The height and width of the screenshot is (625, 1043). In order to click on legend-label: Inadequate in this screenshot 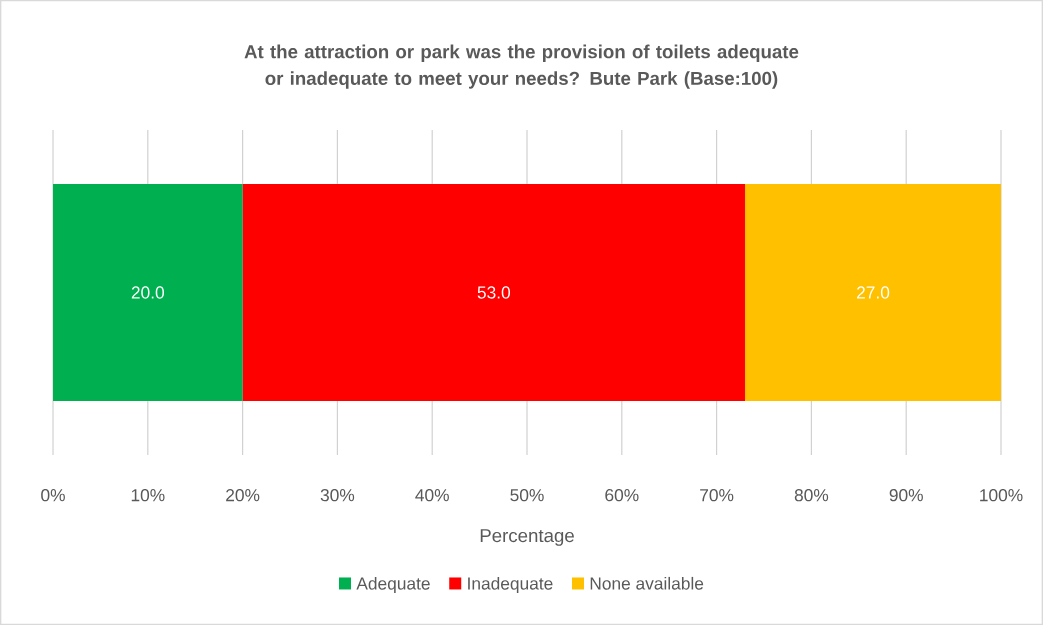, I will do `click(510, 585)`.